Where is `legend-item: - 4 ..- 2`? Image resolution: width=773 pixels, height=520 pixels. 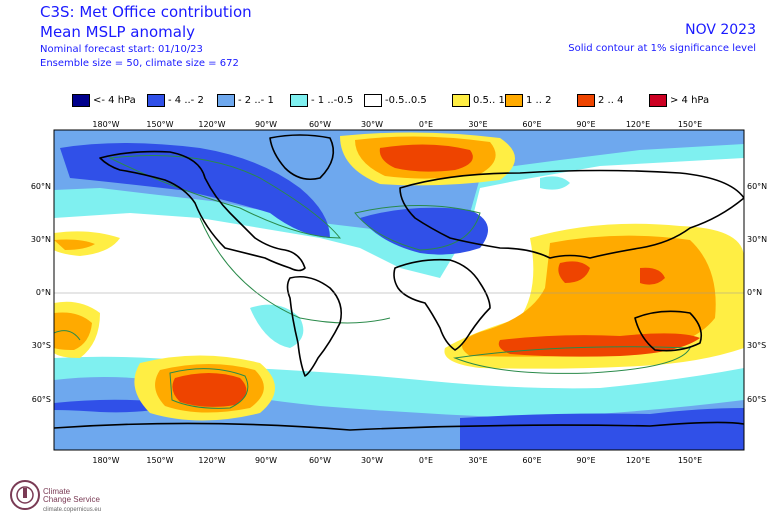 legend-item: - 4 ..- 2 is located at coordinates (175, 100).